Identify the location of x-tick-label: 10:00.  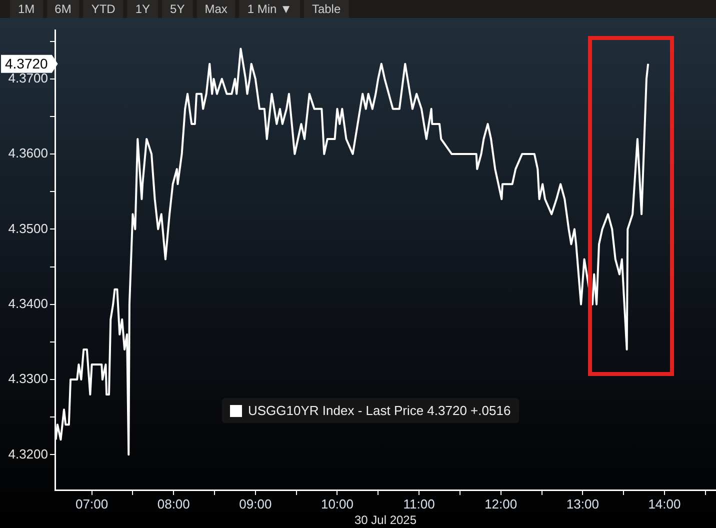
(337, 504).